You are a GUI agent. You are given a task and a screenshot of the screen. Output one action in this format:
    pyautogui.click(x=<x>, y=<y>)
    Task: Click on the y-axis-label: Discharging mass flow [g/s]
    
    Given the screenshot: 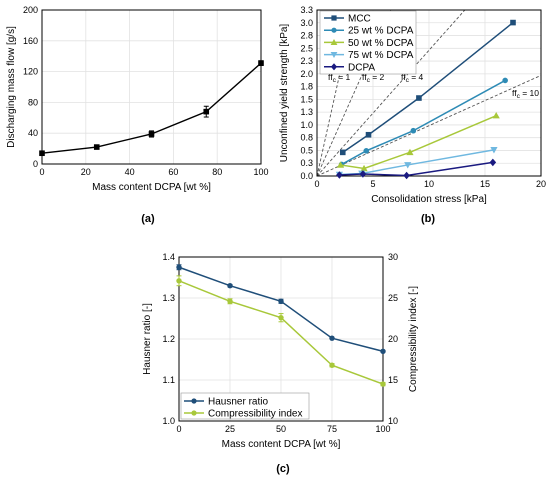 What is the action you would take?
    pyautogui.click(x=11, y=87)
    